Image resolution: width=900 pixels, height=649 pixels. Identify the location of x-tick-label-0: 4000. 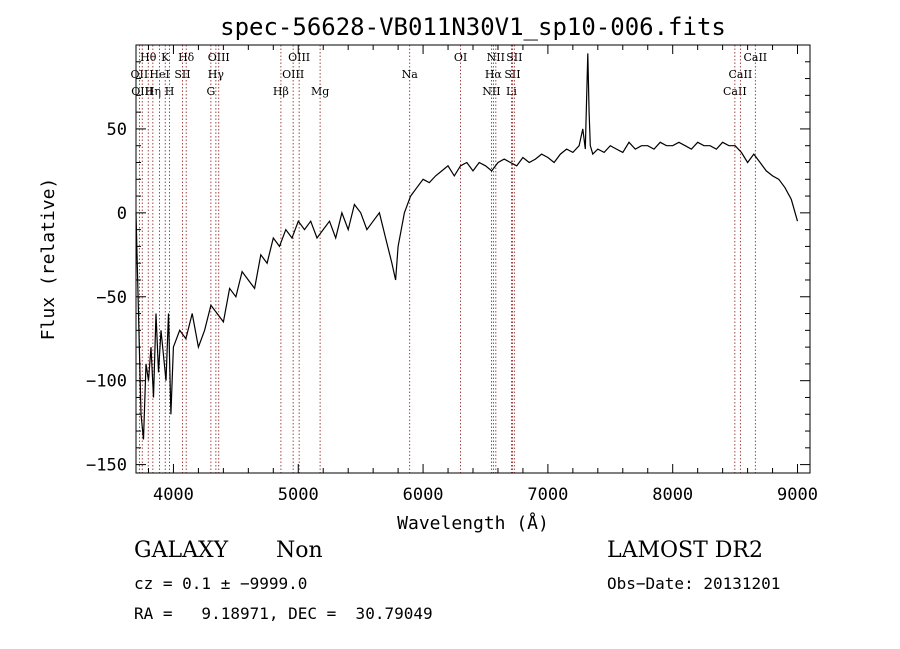
(173, 495).